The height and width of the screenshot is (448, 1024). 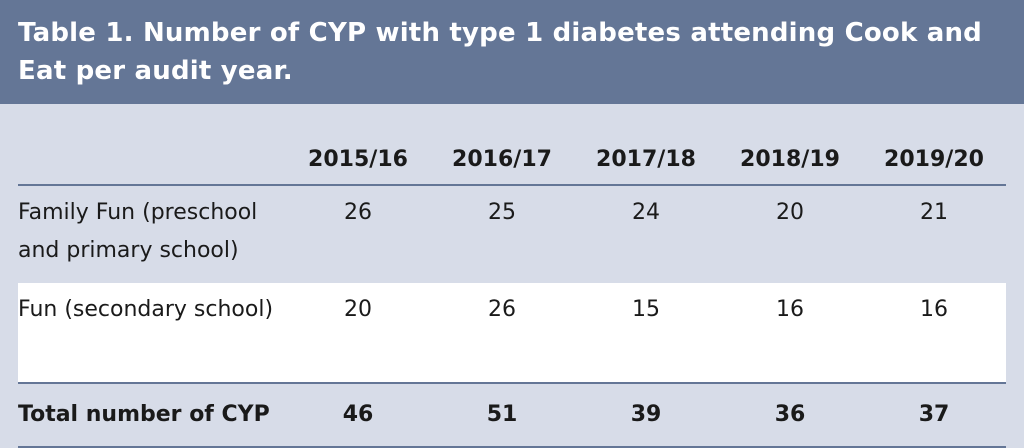 What do you see at coordinates (152, 333) in the screenshot?
I see `row-label: Fun (secondary school)` at bounding box center [152, 333].